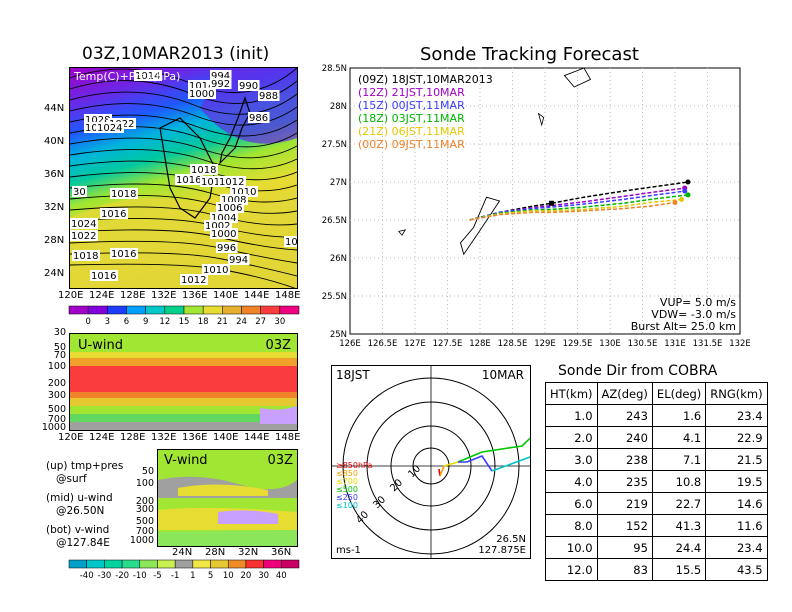 The image size is (792, 612). Describe the element at coordinates (334, 145) in the screenshot. I see `track-y-tick: 27.5N` at that location.